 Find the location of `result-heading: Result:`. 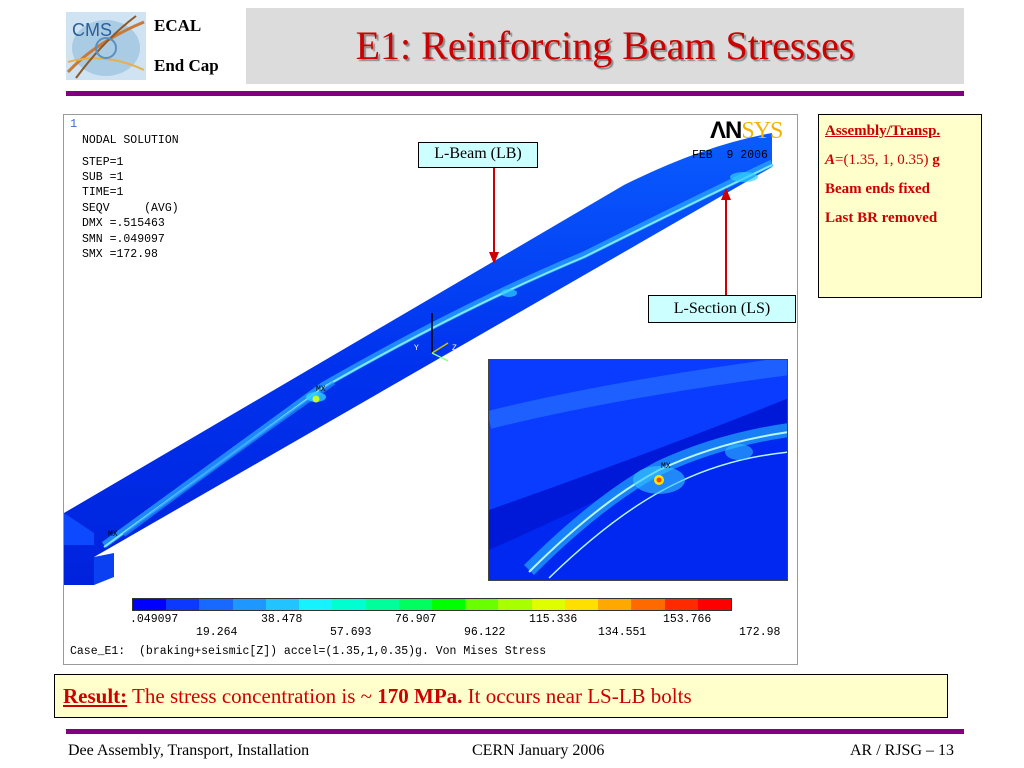

result-heading: Result: is located at coordinates (95, 696).